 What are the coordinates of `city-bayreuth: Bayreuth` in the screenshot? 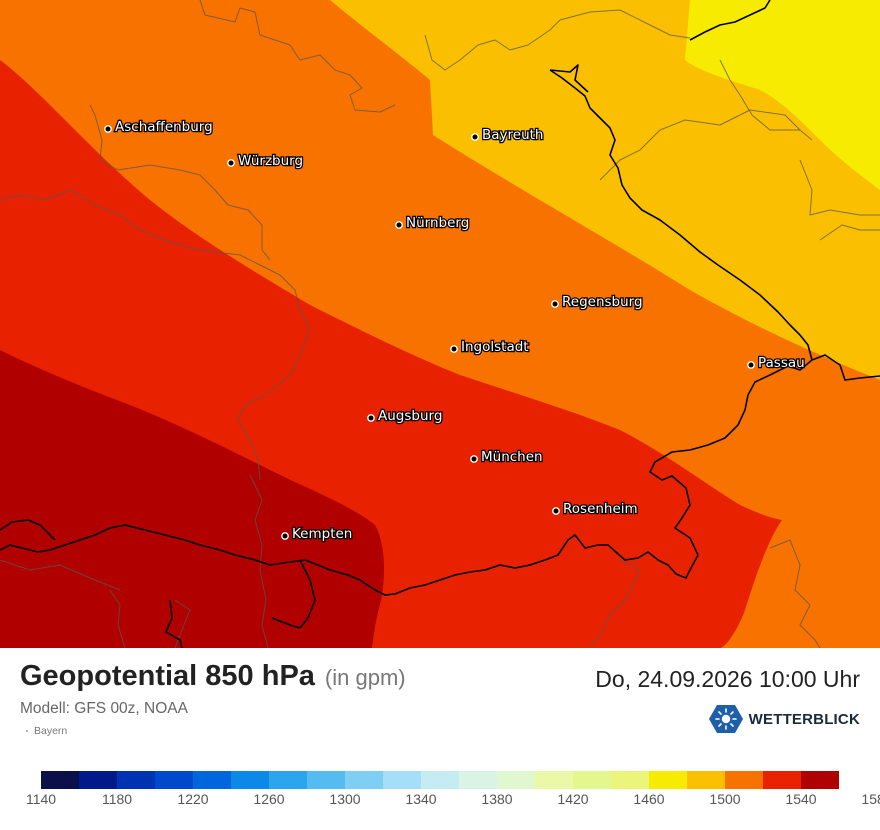 It's located at (508, 135).